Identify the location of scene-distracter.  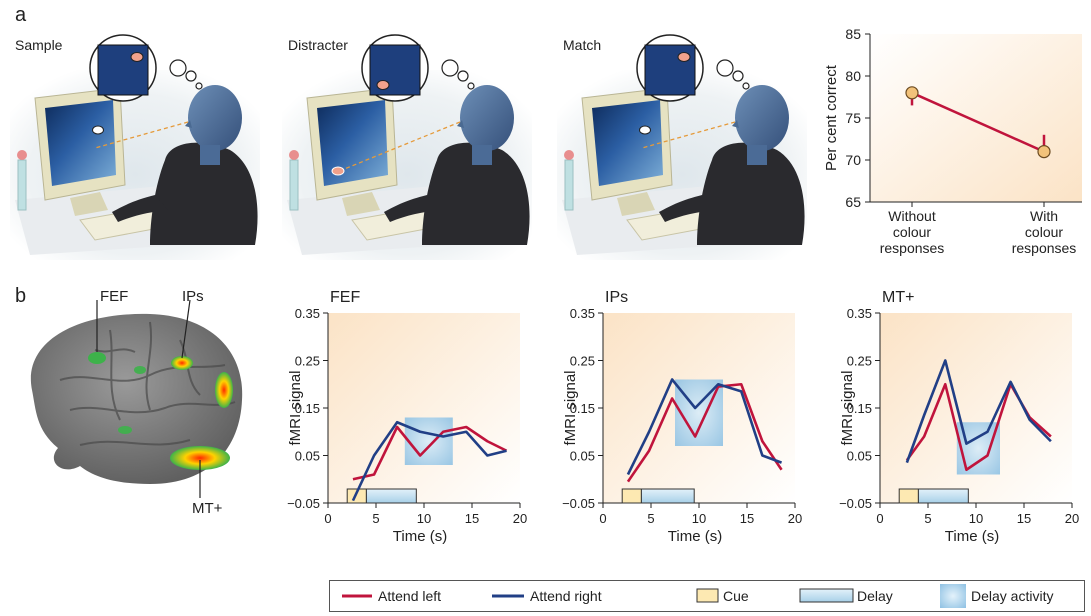
(407, 147).